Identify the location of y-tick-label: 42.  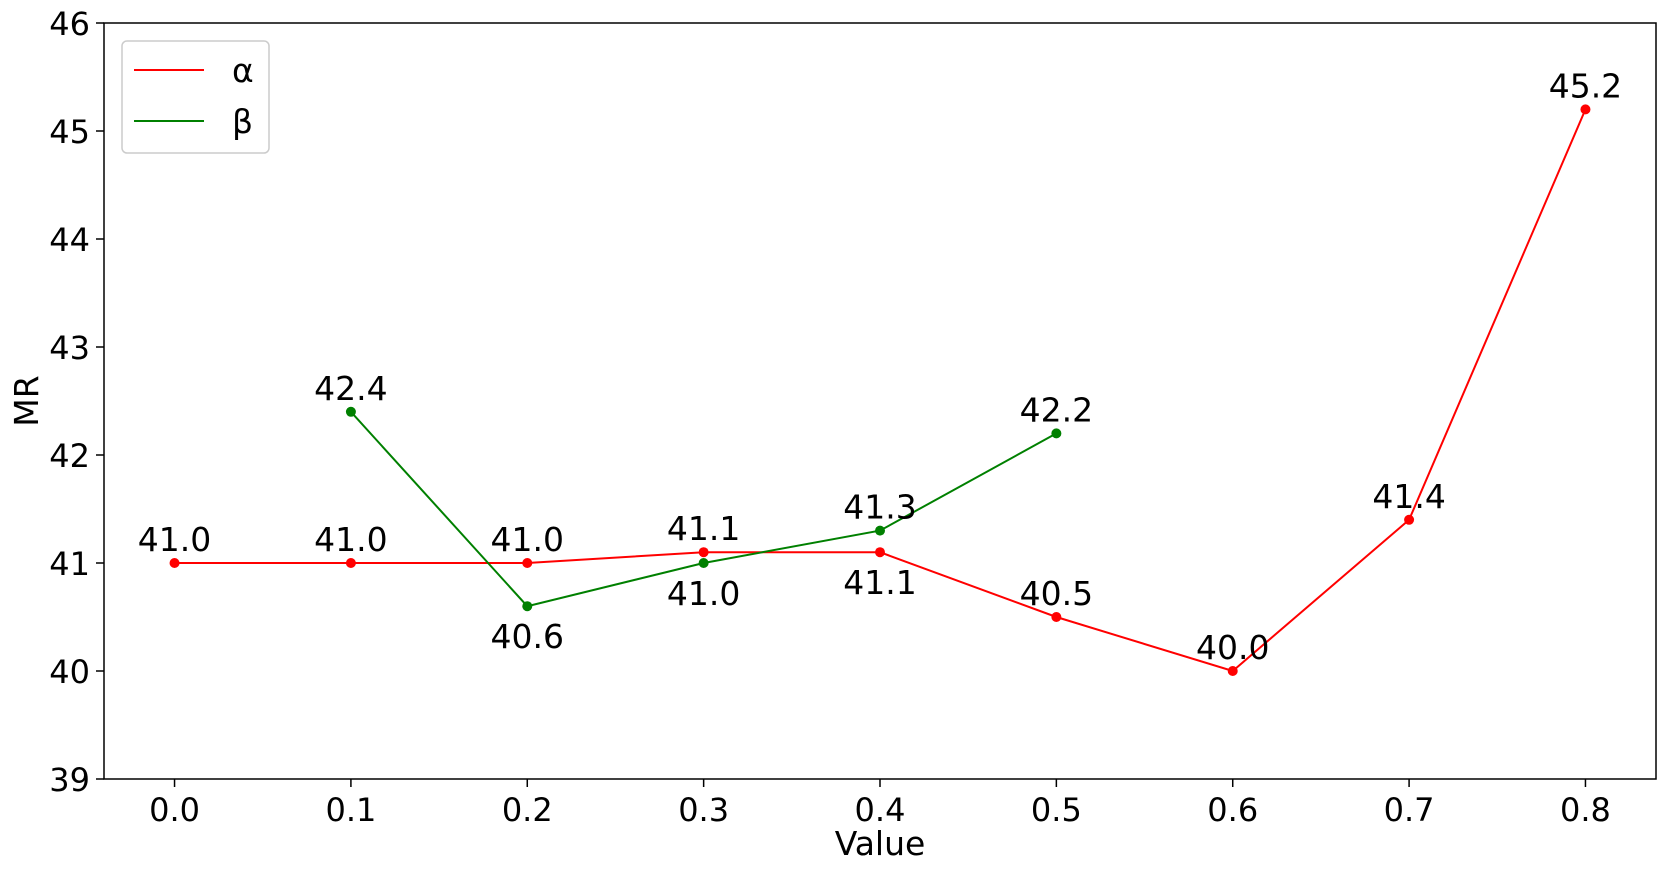
(69, 456).